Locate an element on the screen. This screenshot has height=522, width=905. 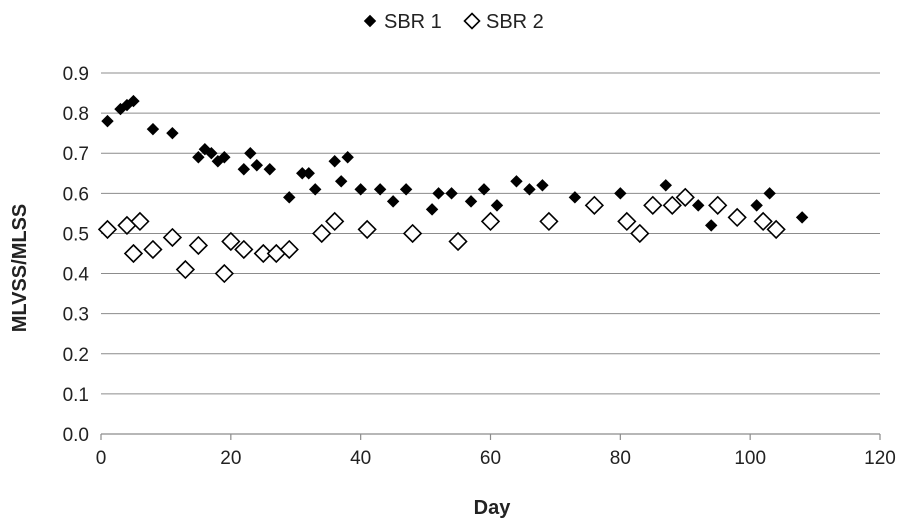
legend-item-sbr1: SBR 1 is located at coordinates (402, 22).